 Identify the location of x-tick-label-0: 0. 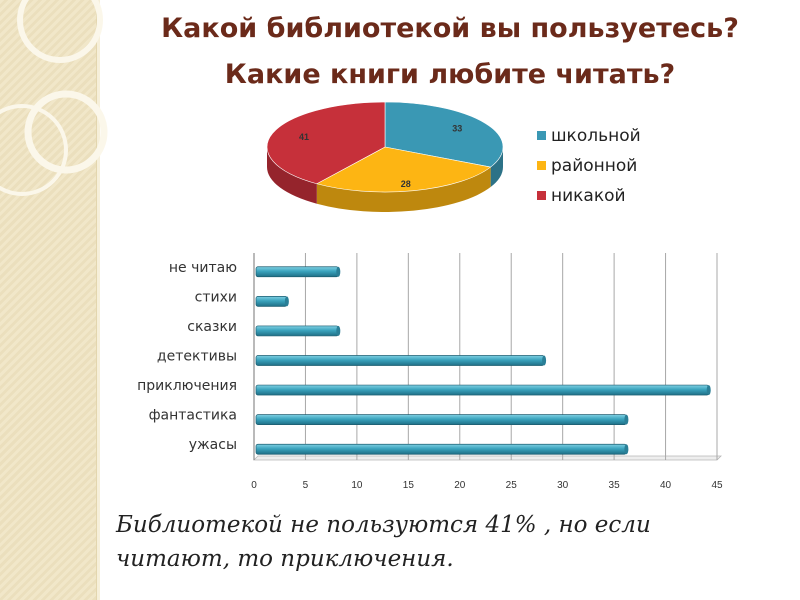
(254, 485).